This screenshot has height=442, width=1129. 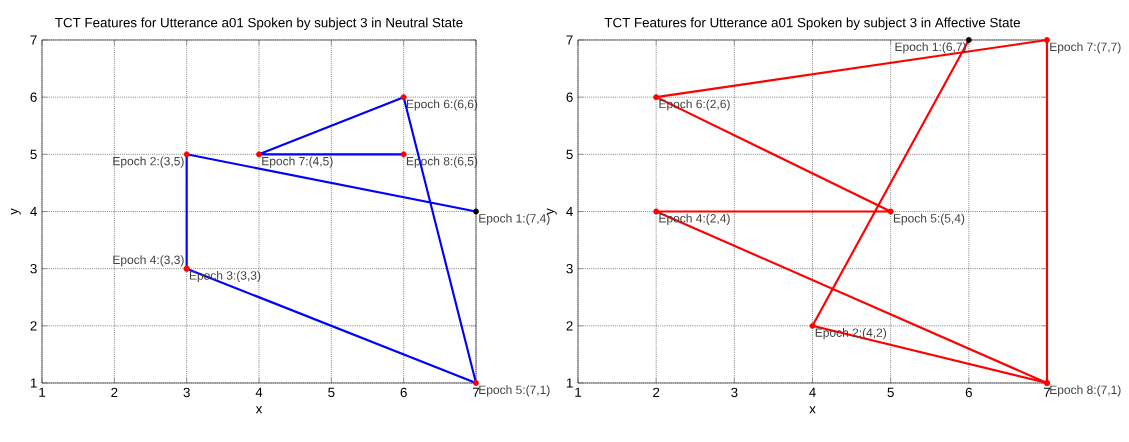 I want to click on annotation: Epoch 5:(7,1), so click(x=514, y=391).